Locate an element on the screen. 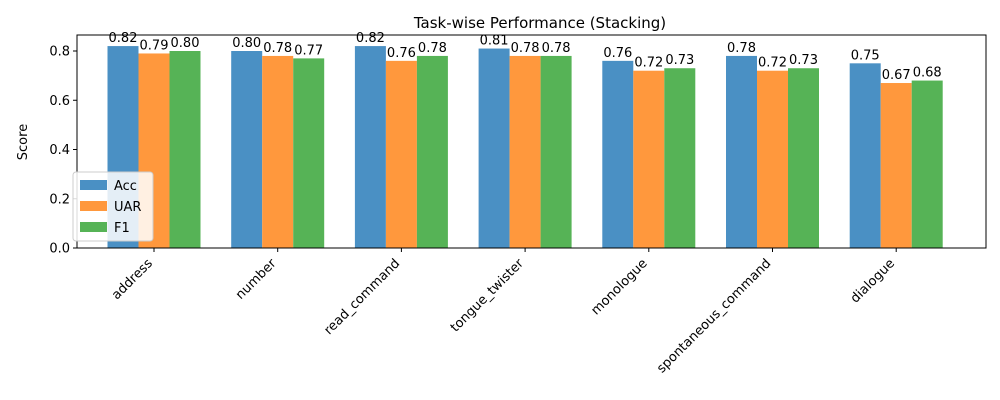  bar-f1-address is located at coordinates (185, 149).